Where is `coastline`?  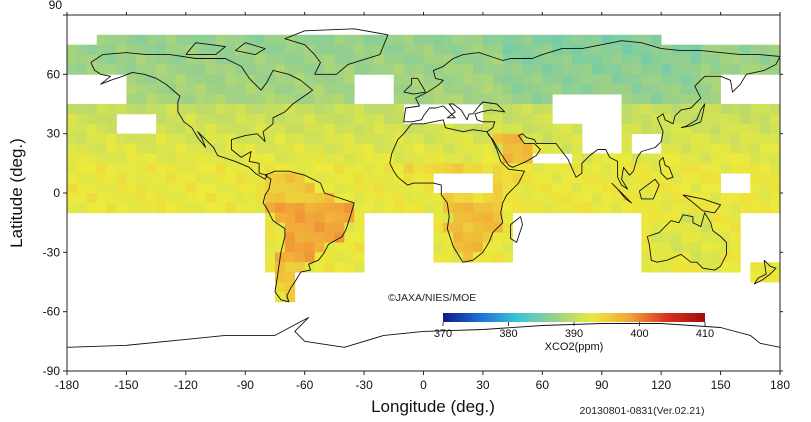
coastline is located at coordinates (621, 193).